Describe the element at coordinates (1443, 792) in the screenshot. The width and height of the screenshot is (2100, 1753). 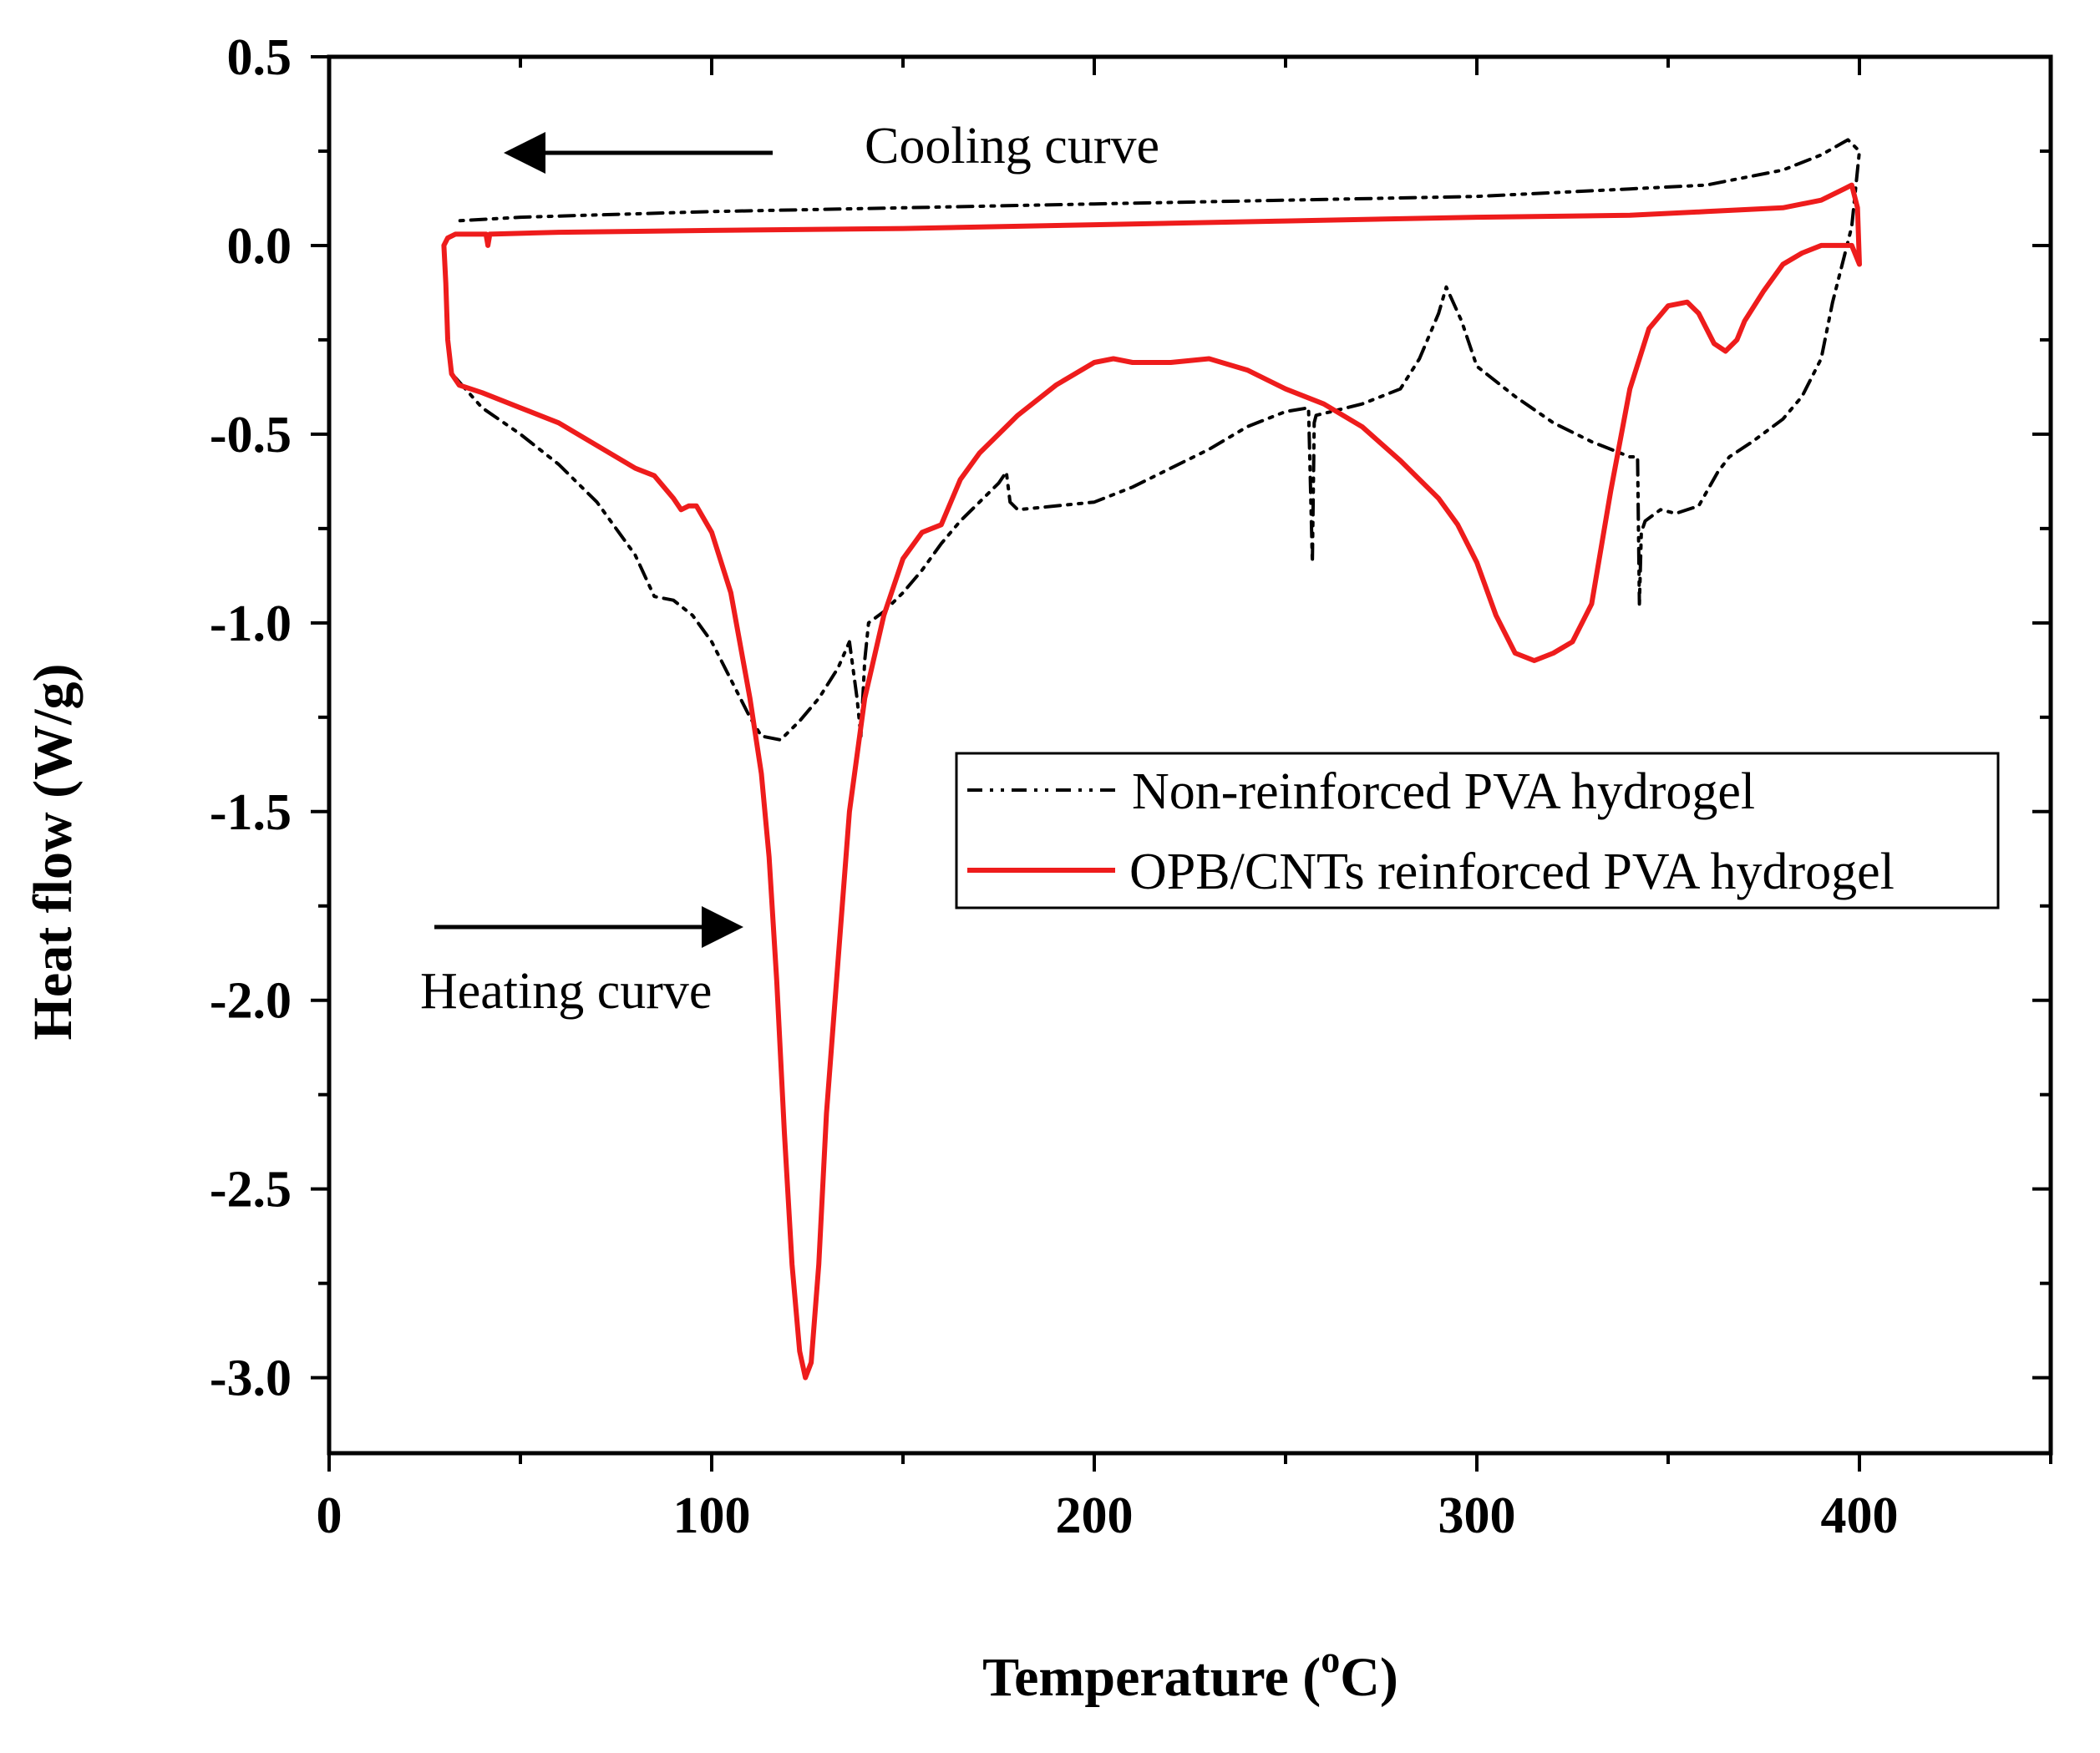
I see `legend-label-non-reinforced: Non-reinforced PVA hydrogel` at that location.